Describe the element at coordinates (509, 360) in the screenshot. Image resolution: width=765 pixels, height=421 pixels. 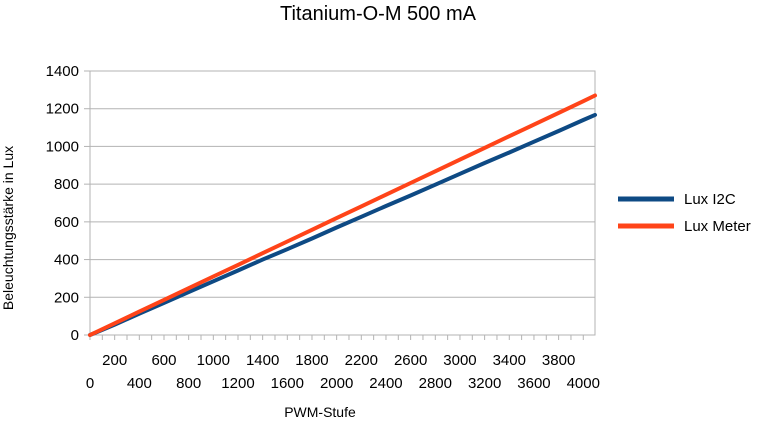
I see `x-tick-label: 3400` at that location.